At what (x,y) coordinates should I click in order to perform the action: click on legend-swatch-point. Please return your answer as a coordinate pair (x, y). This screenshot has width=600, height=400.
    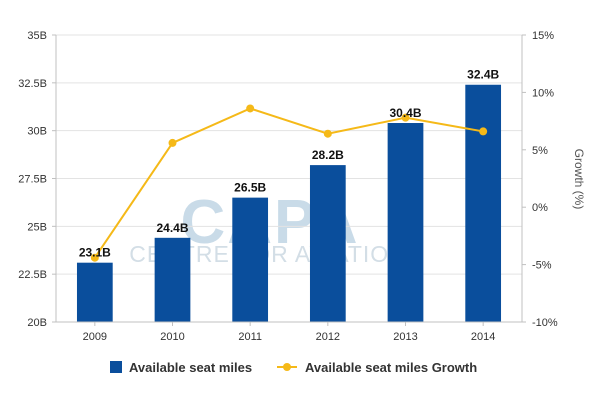
    Looking at the image, I should click on (287, 367).